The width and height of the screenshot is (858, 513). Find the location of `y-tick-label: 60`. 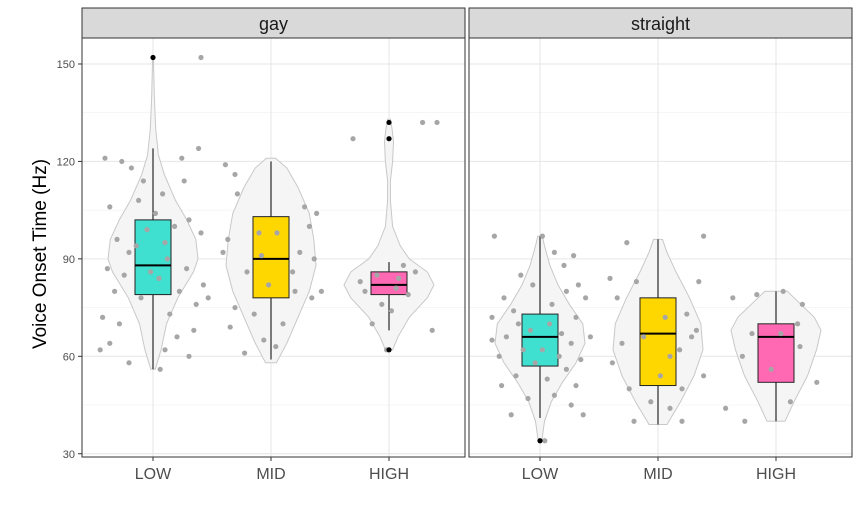

y-tick-label: 60 is located at coordinates (69, 357).